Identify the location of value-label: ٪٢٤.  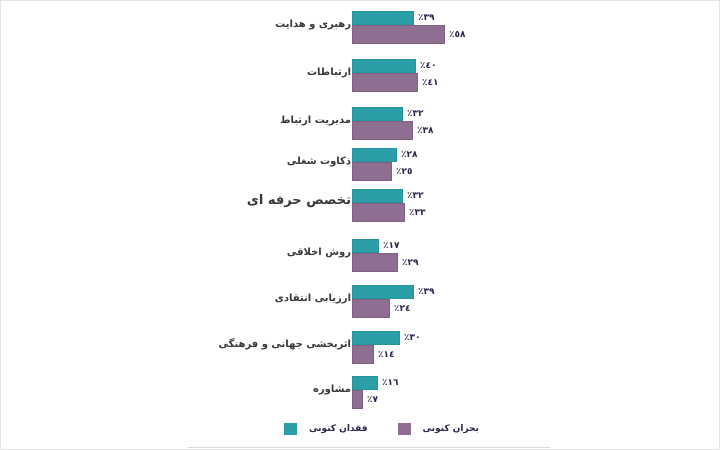
(402, 308).